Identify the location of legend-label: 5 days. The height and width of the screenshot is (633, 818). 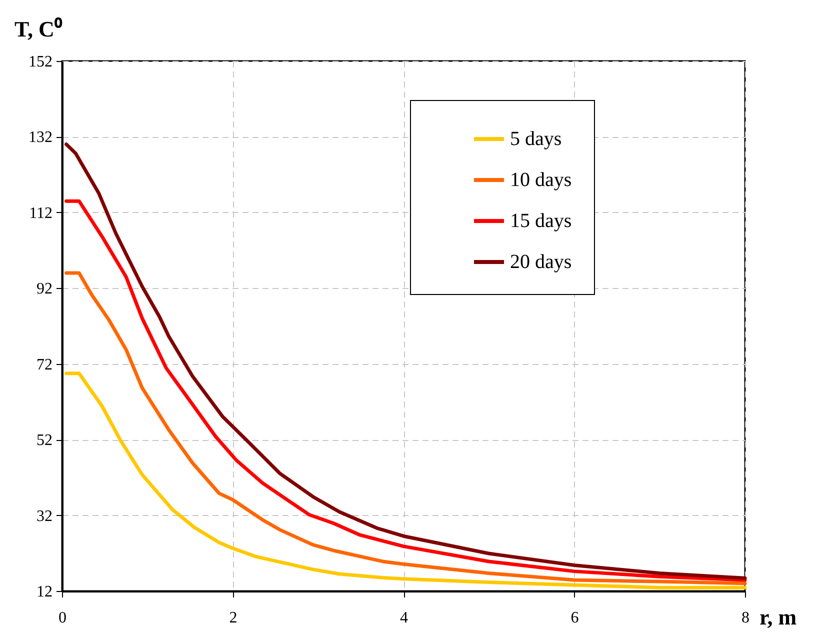
(536, 139).